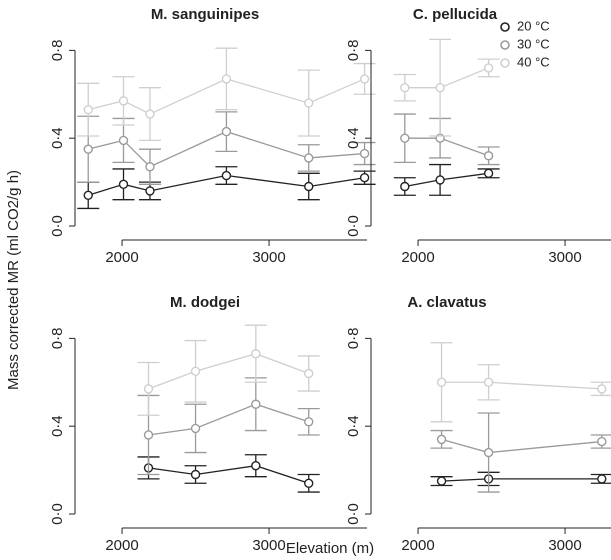 The image size is (611, 560). I want to click on y-axis-label: Mass corrected MR (ml CO2/g h), so click(13, 280).